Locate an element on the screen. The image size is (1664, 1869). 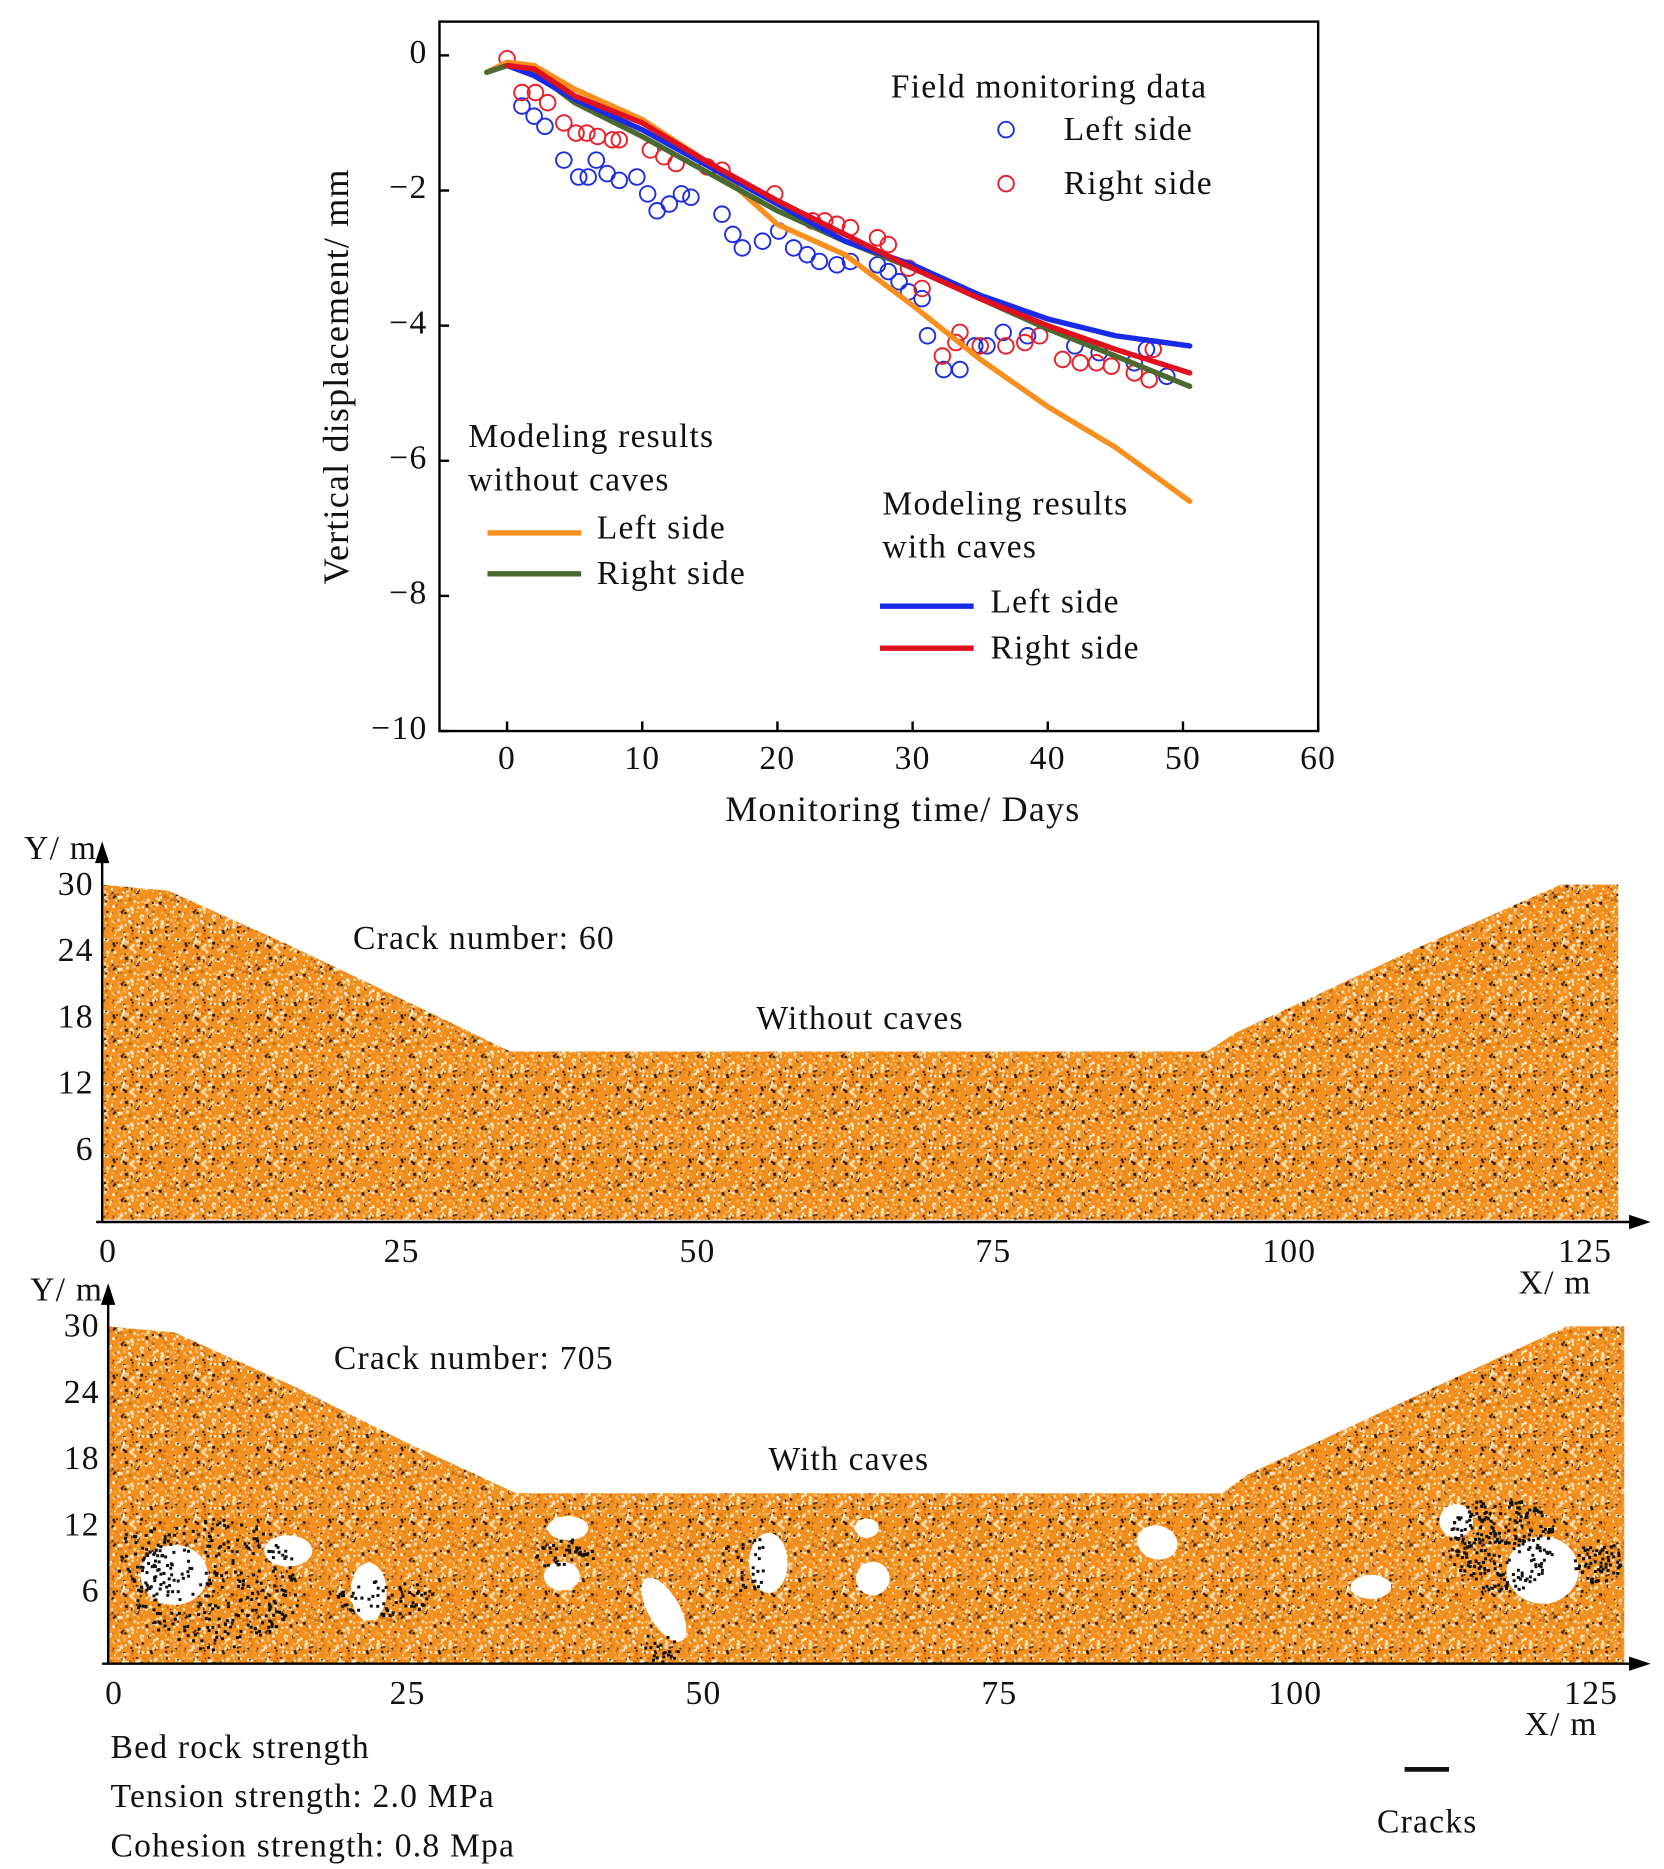
cave is located at coordinates (174, 1574).